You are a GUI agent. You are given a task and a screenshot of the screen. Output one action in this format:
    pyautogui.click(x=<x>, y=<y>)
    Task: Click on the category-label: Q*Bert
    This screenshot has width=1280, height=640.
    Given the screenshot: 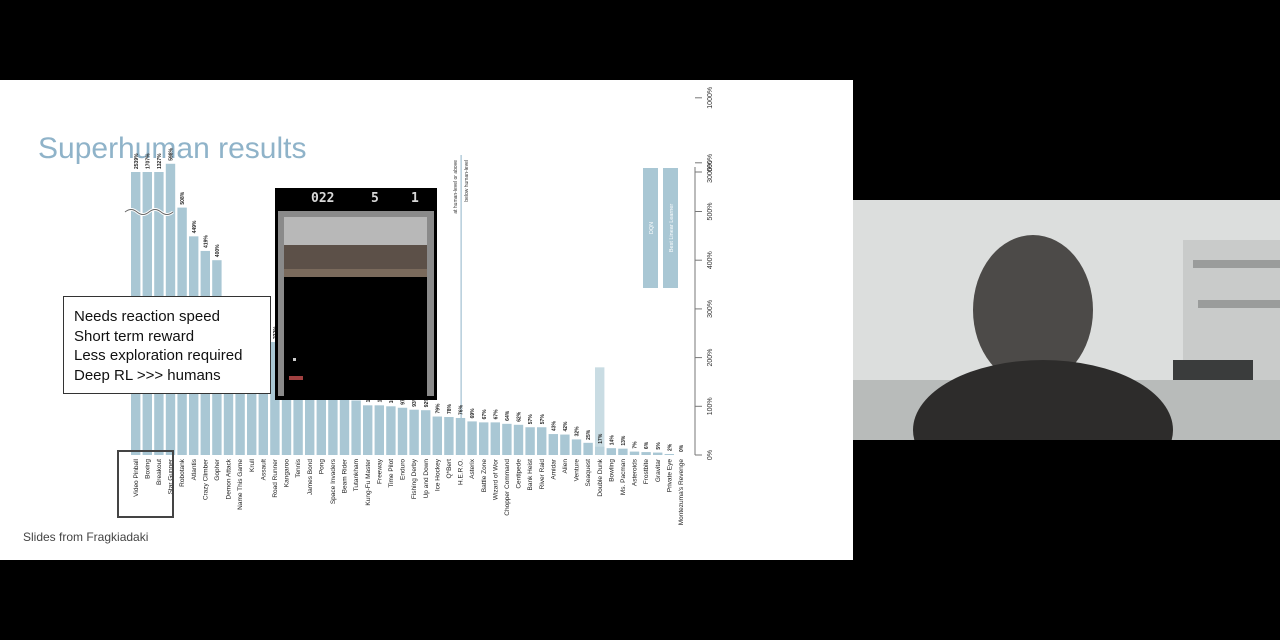 What is the action you would take?
    pyautogui.click(x=449, y=469)
    